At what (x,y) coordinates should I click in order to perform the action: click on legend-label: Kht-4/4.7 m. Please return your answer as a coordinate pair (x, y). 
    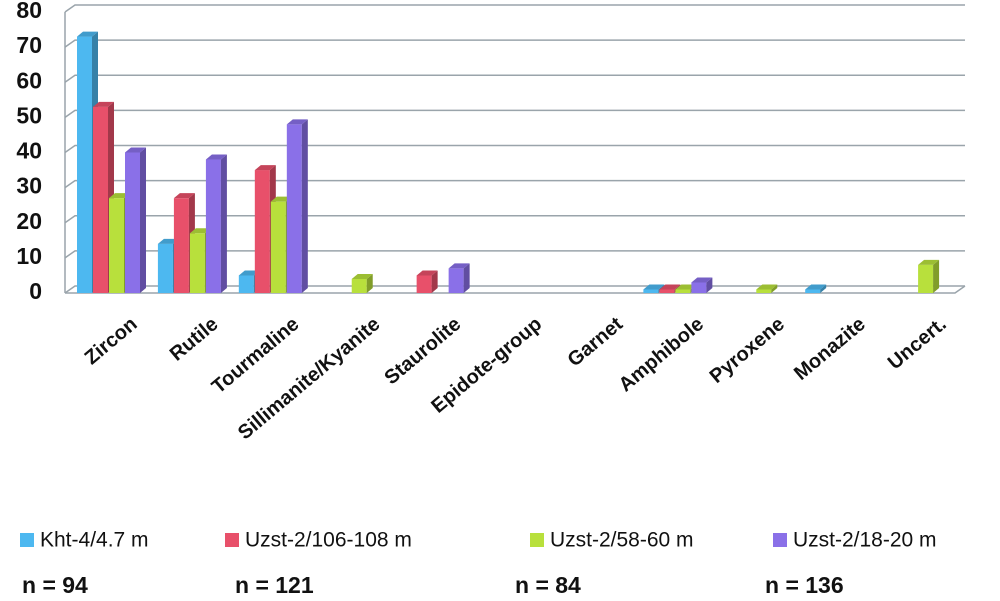
    Looking at the image, I should click on (94, 540).